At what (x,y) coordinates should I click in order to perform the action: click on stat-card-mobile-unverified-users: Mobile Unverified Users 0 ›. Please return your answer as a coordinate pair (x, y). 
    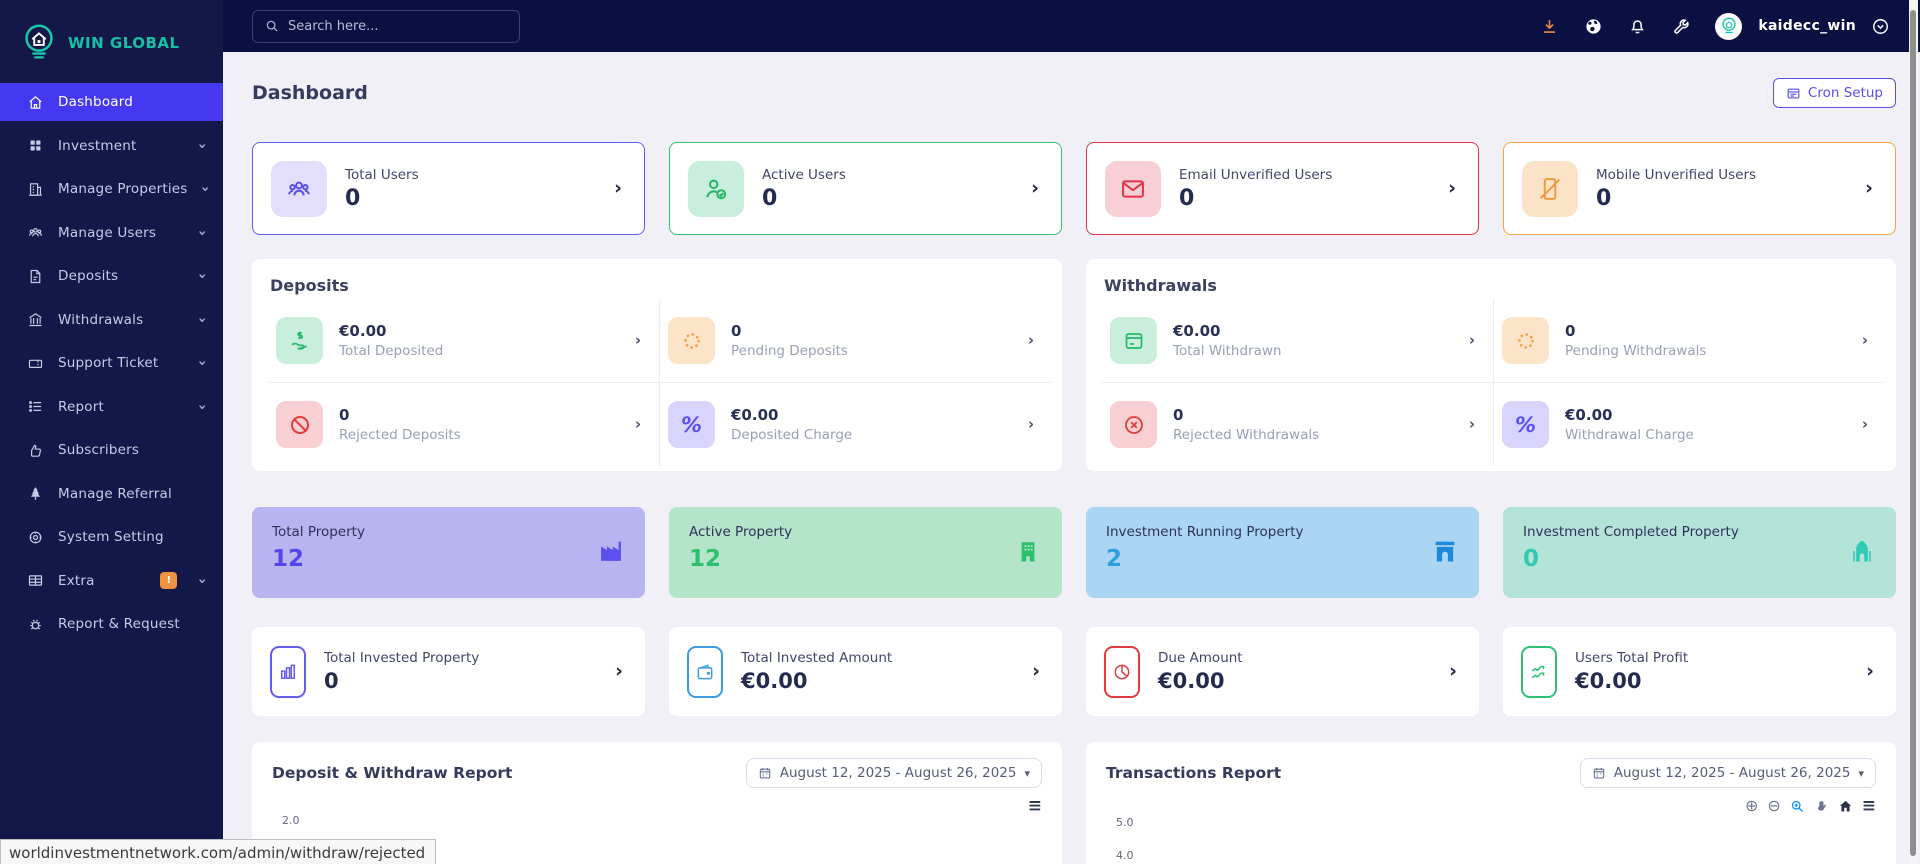
    Looking at the image, I should click on (1699, 188).